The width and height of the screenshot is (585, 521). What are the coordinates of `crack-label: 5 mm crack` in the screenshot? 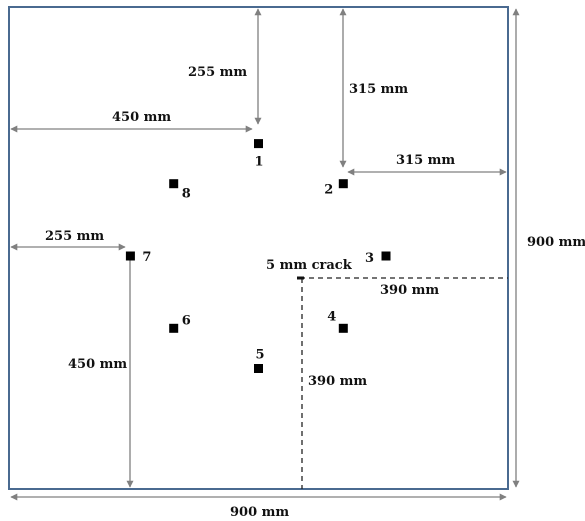 It's located at (309, 265).